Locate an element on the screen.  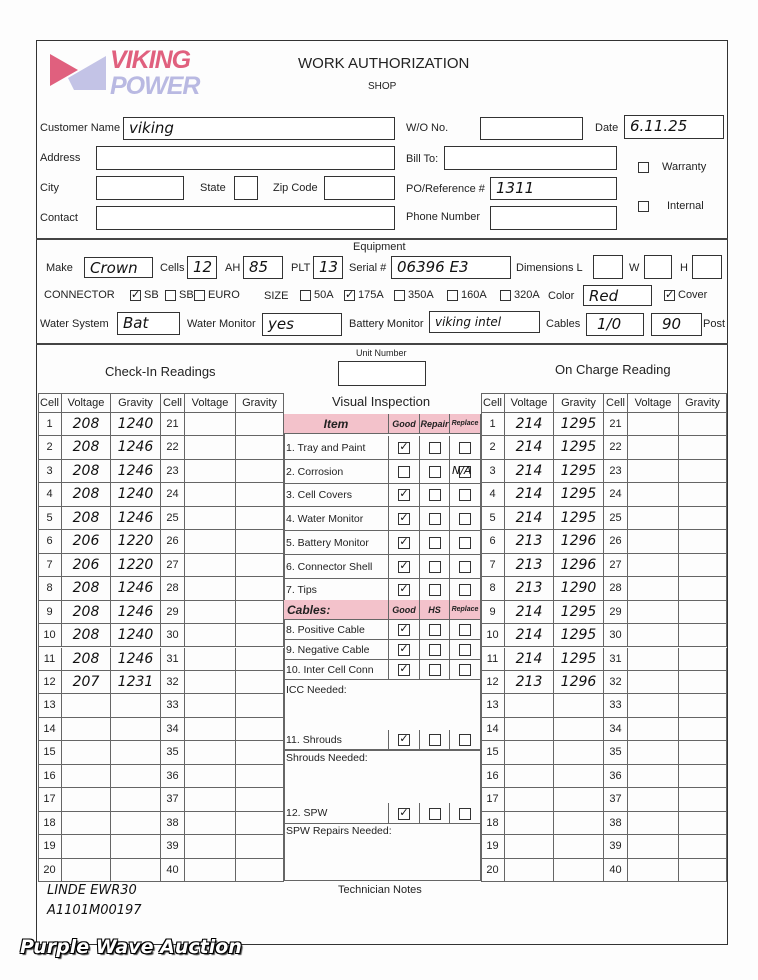
dimension-h-field is located at coordinates (707, 267).